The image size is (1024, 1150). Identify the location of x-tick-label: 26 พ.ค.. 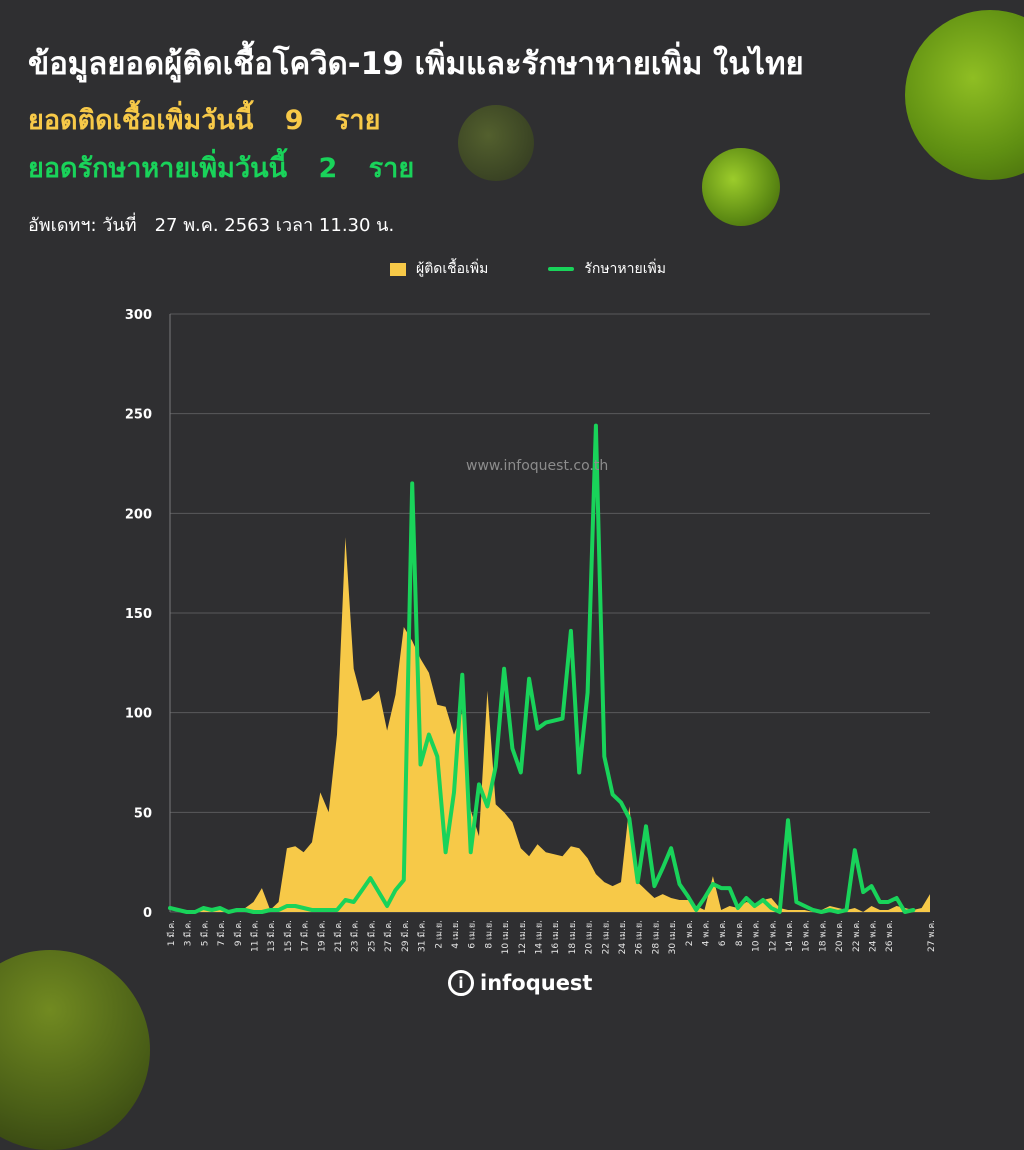
(890, 936).